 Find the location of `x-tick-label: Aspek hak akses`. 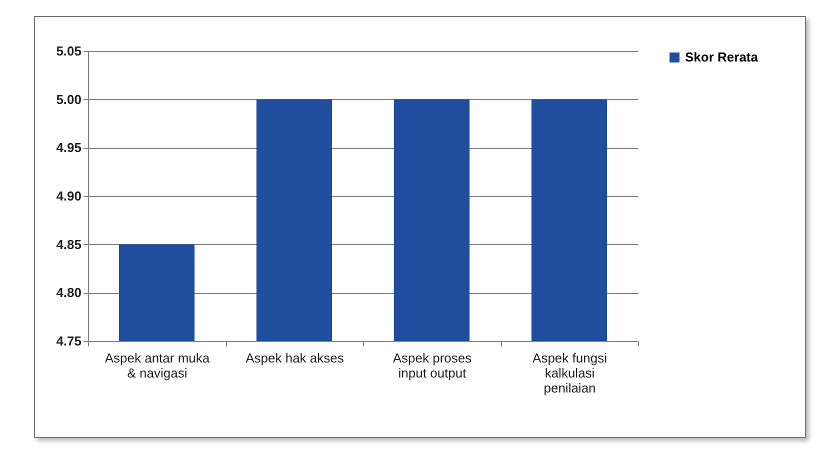

x-tick-label: Aspek hak akses is located at coordinates (295, 358).